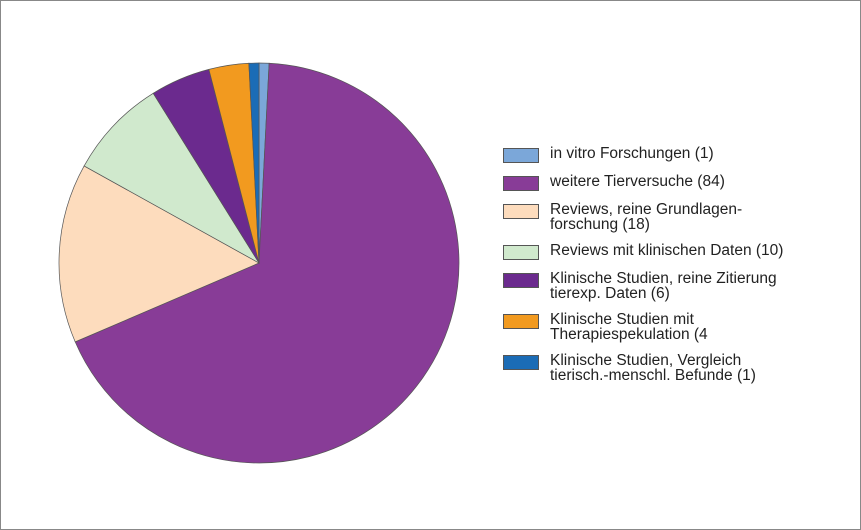 The width and height of the screenshot is (861, 530). I want to click on legend-label: weitere Tierversuche (84), so click(637, 181).